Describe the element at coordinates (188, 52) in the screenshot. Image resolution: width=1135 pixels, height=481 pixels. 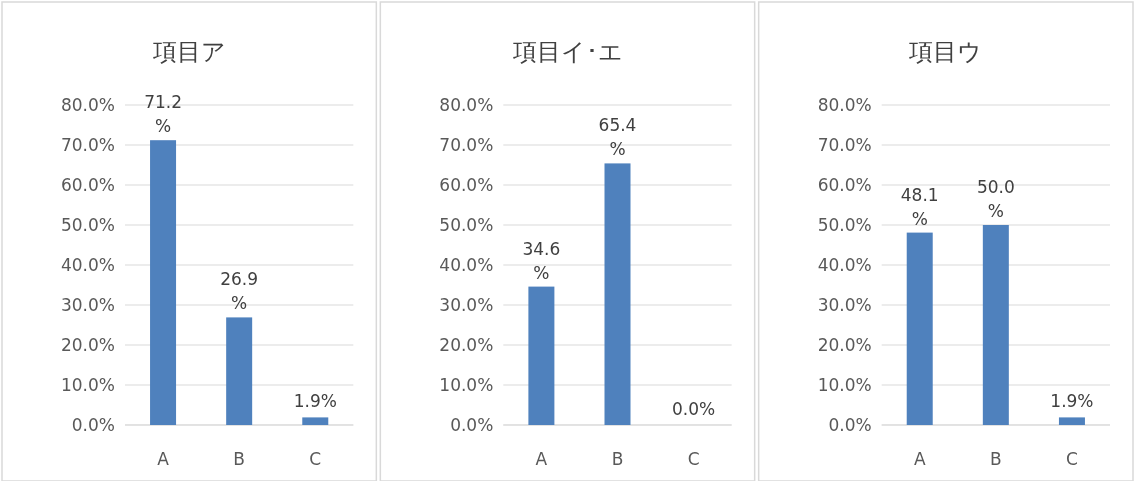
I see `chart-title: 項目ア` at that location.